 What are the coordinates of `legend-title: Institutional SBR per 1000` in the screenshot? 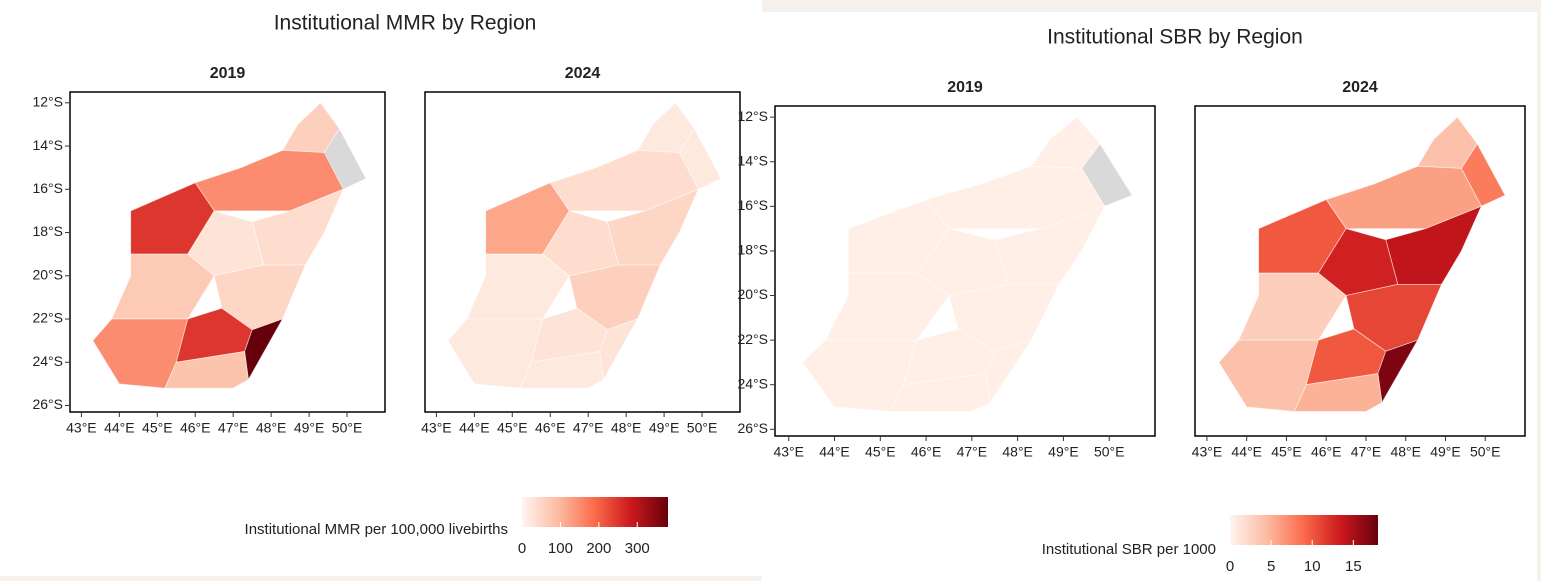 It's located at (1129, 549).